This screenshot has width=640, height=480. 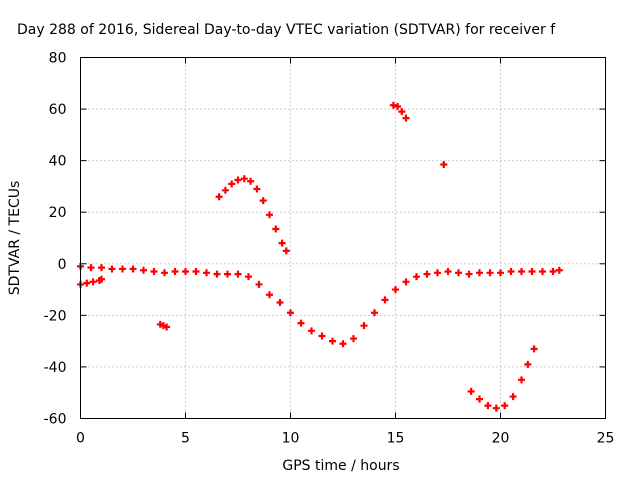 What do you see at coordinates (55, 420) in the screenshot?
I see `y-tick-label: -60` at bounding box center [55, 420].